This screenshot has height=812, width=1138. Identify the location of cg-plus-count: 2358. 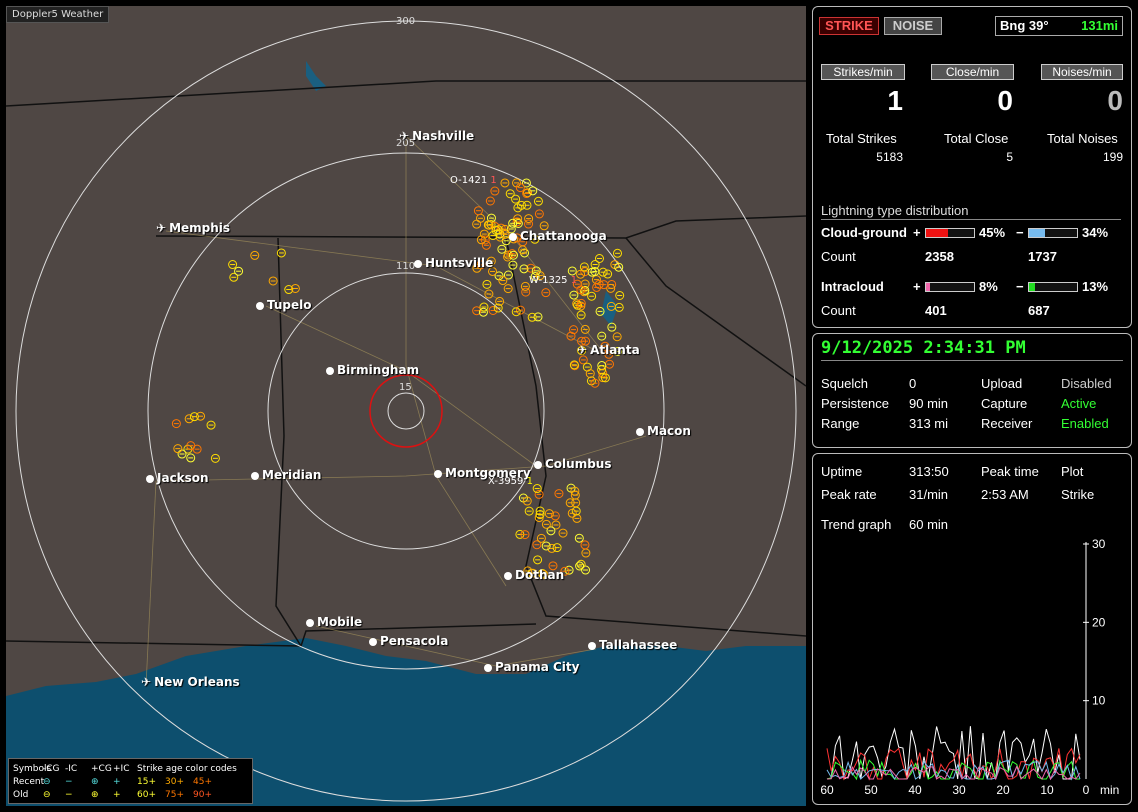
(939, 256).